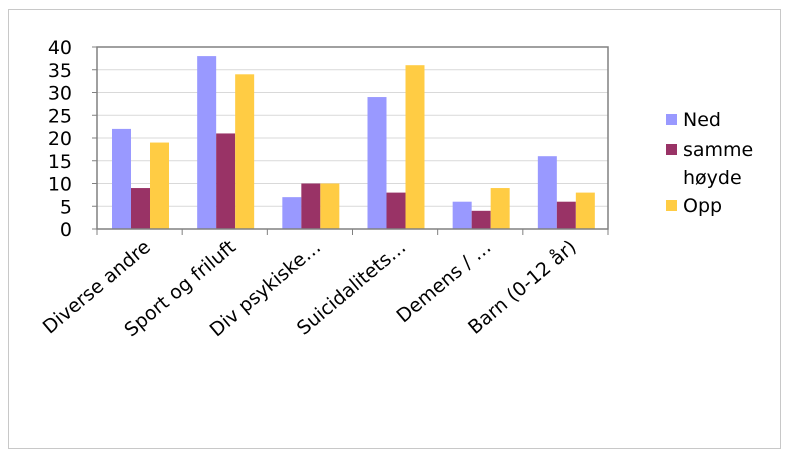  What do you see at coordinates (60, 162) in the screenshot?
I see `y-tick-label: 15` at bounding box center [60, 162].